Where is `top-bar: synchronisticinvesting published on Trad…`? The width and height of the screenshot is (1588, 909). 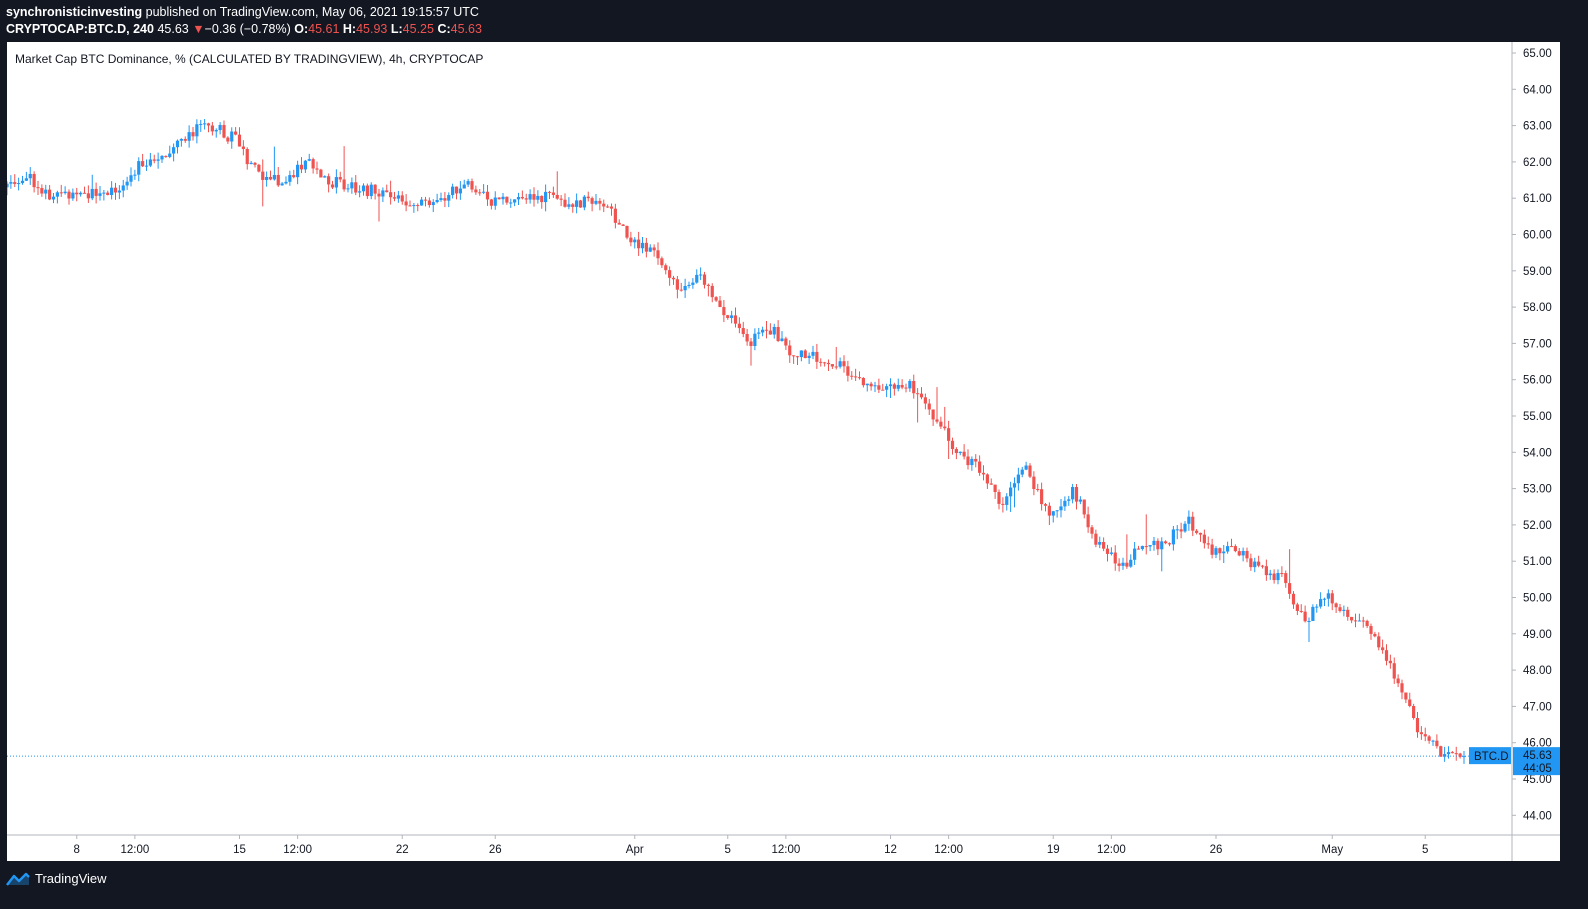 top-bar: synchronisticinvesting published on Trad… is located at coordinates (794, 21).